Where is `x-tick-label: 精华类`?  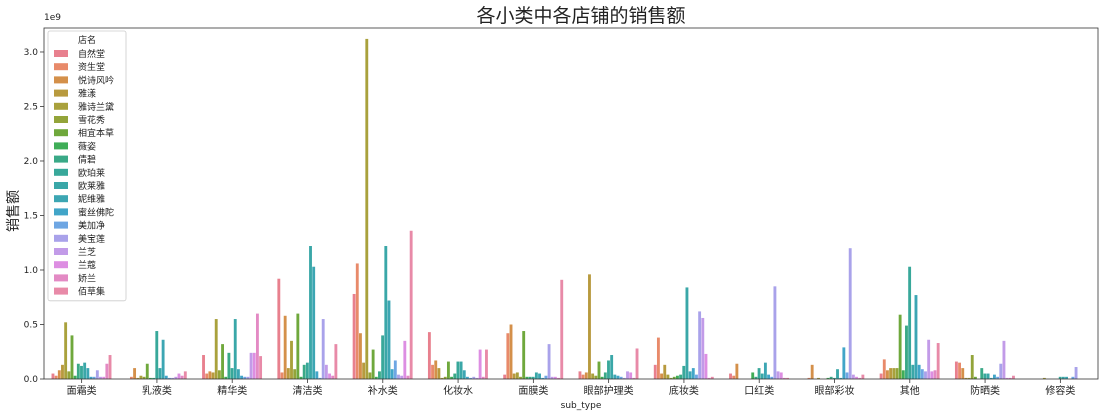
x-tick-label: 精华类 is located at coordinates (232, 390).